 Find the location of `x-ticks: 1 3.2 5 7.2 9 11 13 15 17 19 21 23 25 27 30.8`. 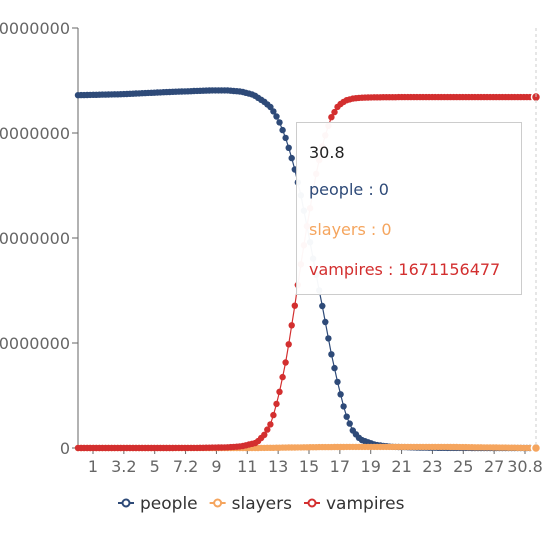

x-ticks: 1 3.2 5 7.2 9 11 13 15 17 19 21 23 25 27 30.8 is located at coordinates (315, 462).